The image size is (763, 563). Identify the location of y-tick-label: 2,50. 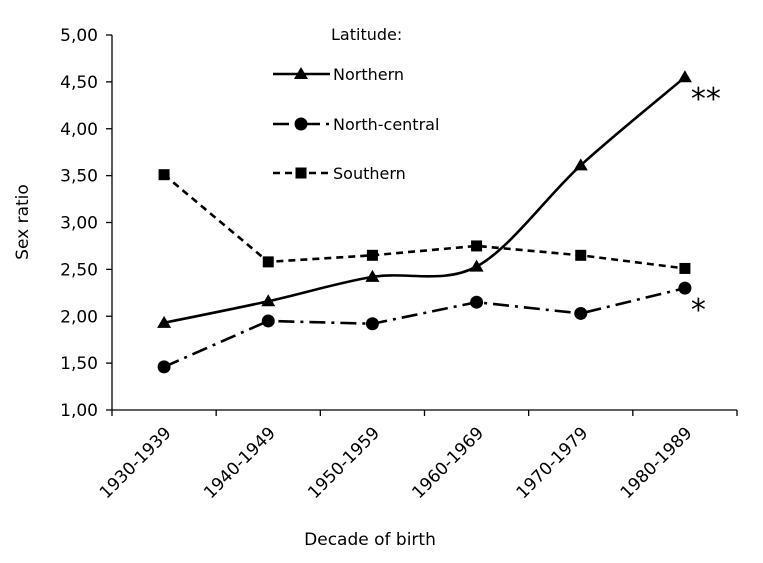
(79, 270).